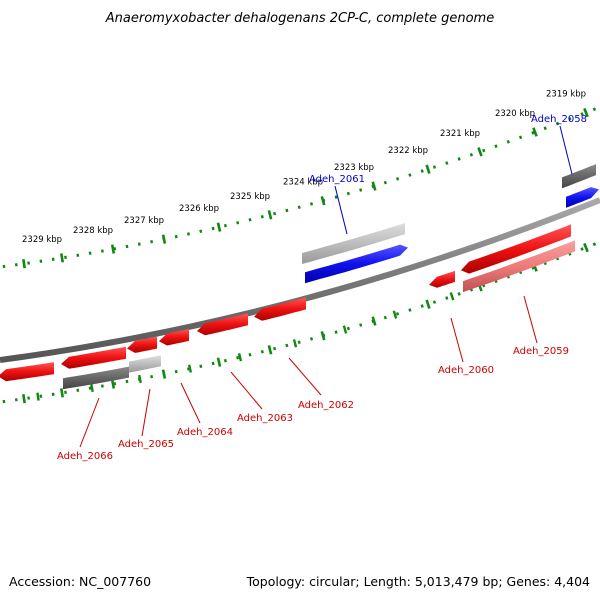 The image size is (600, 600). What do you see at coordinates (516, 249) in the screenshot?
I see `gene-adeh-2059` at bounding box center [516, 249].